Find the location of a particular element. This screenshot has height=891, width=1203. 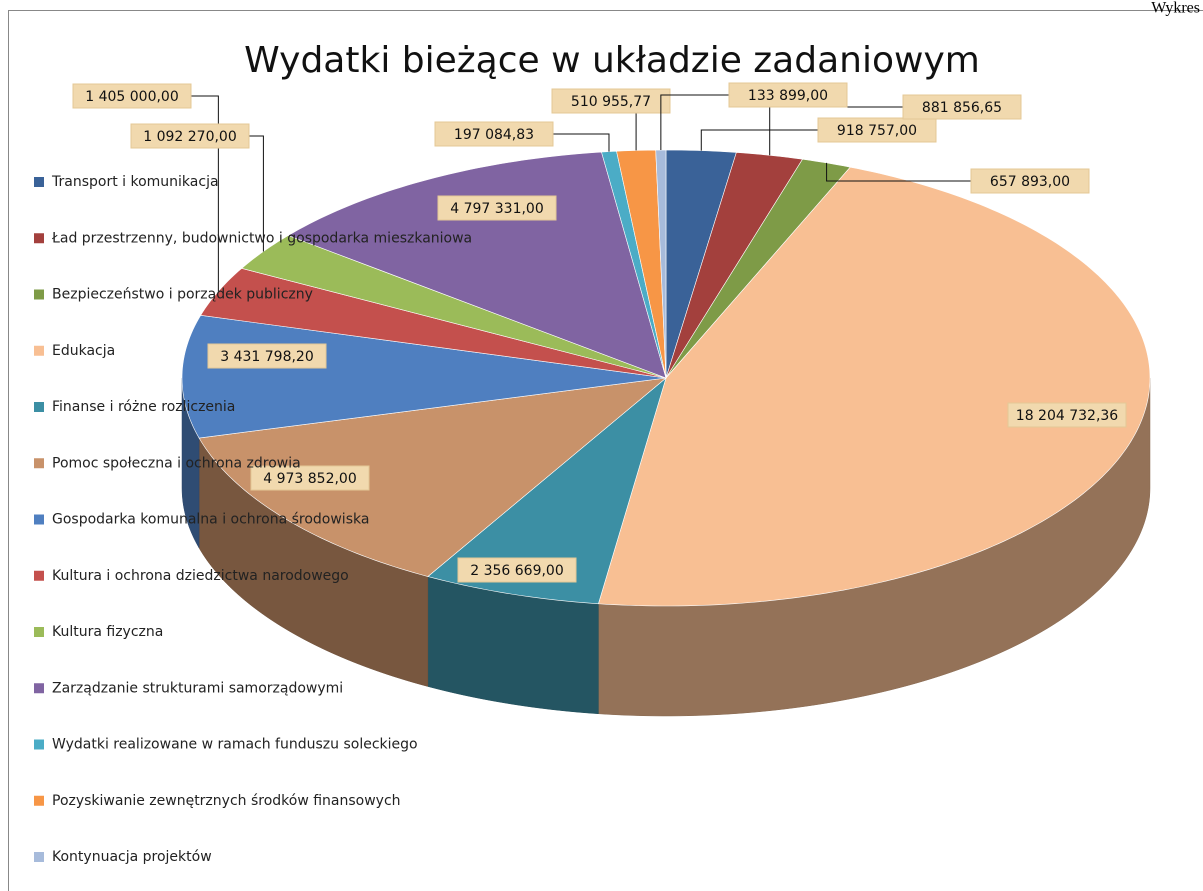

legend-label: Zarządzanie strukturami samorządowymi is located at coordinates (197, 688).